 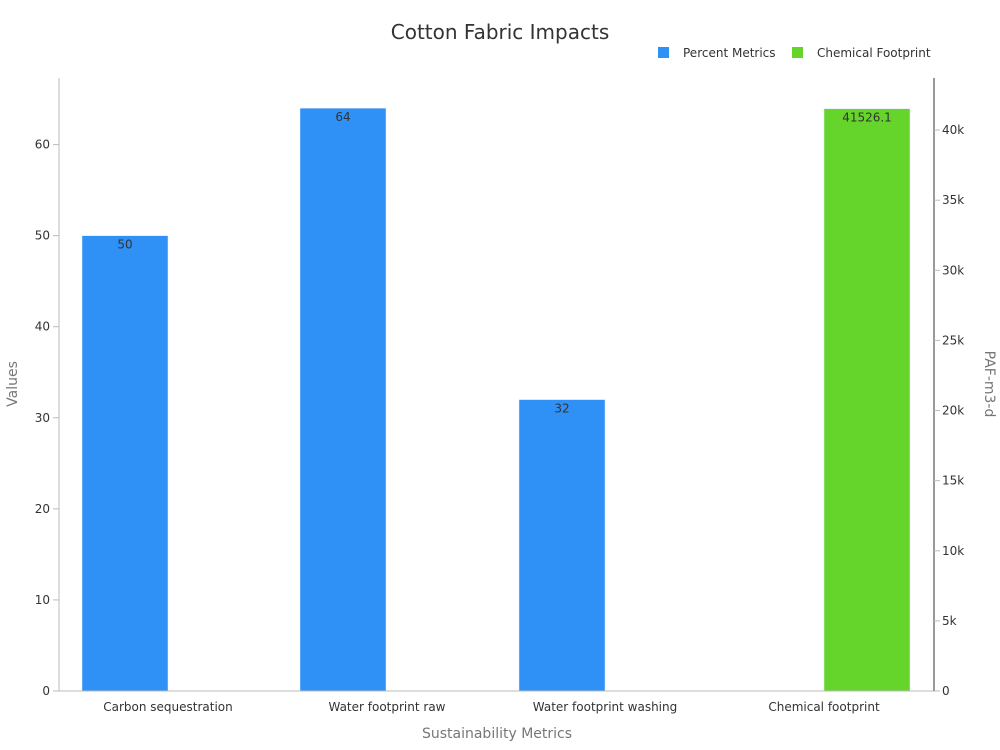 What do you see at coordinates (124, 245) in the screenshot?
I see `data-label-carbon-sequestration: 50` at bounding box center [124, 245].